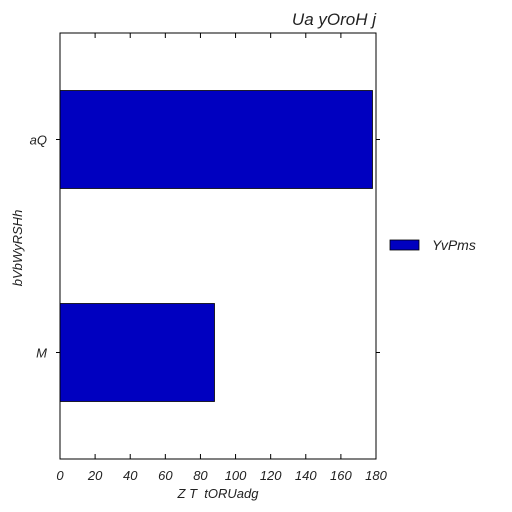 The image size is (512, 512). I want to click on y-axis-label: bVbWyRSHh, so click(17, 248).